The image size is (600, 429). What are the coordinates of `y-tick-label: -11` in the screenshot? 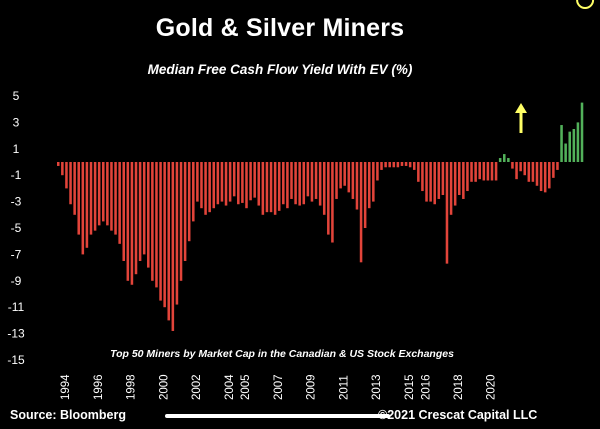 It's located at (16, 307).